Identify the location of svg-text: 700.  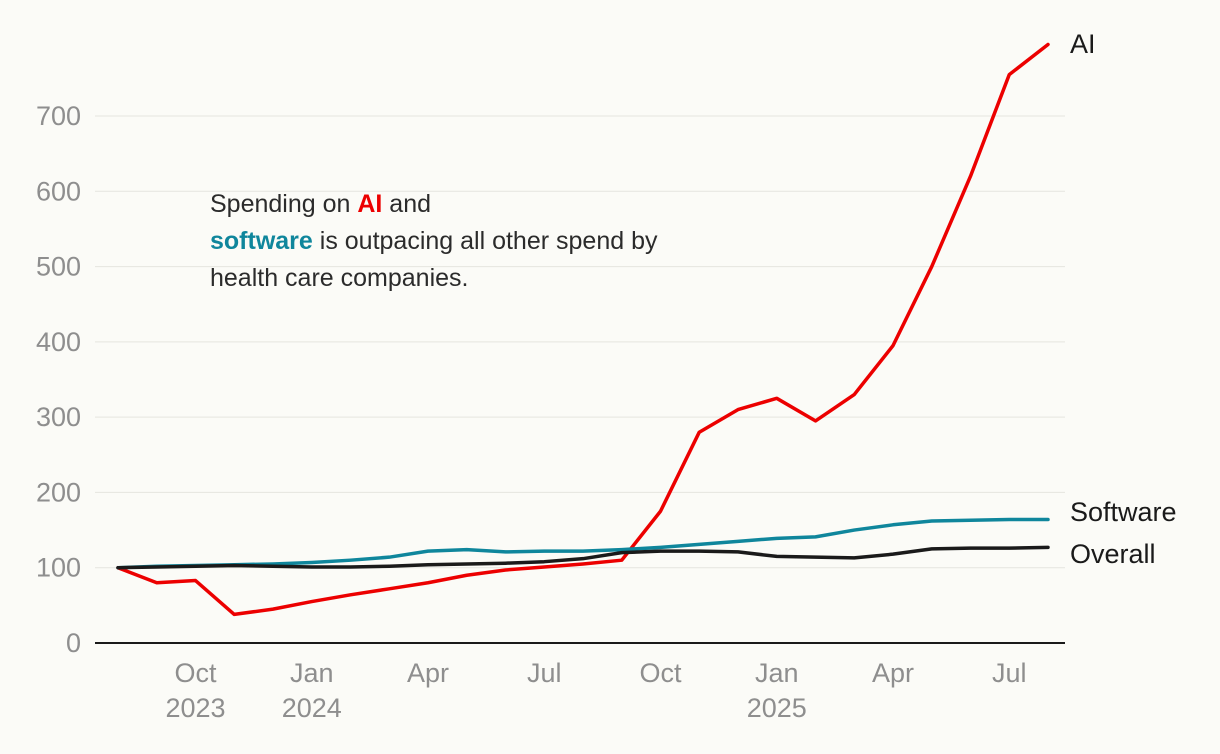
(58, 116).